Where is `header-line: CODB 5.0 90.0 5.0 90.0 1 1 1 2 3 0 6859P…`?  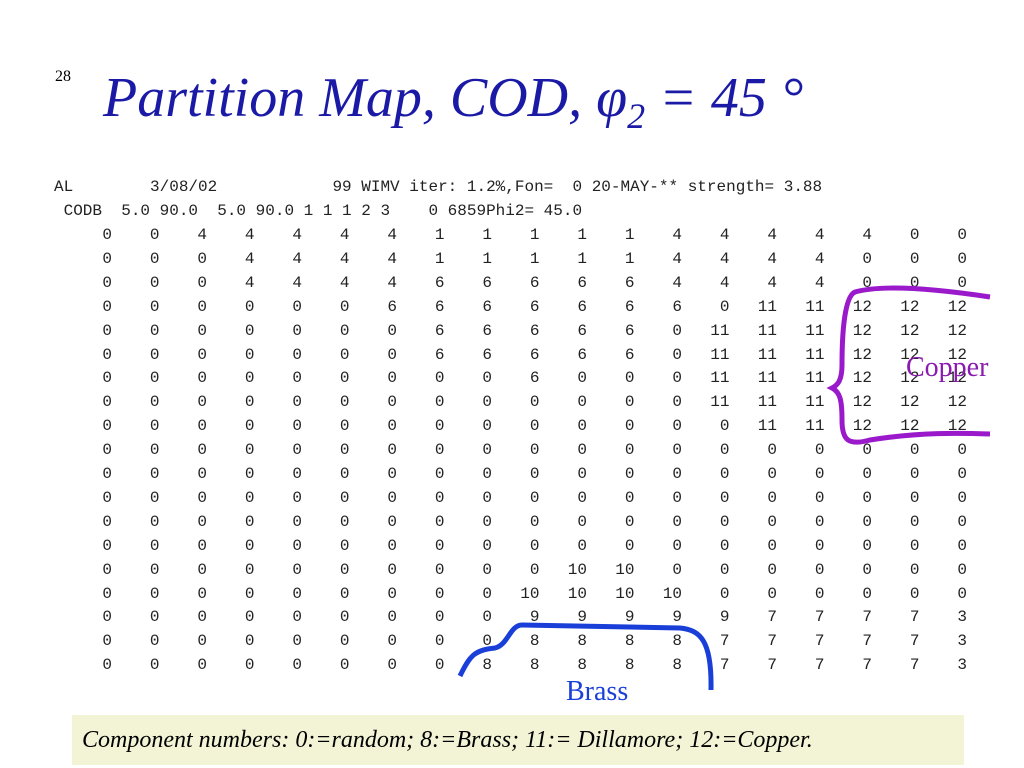
header-line: CODB 5.0 90.0 5.0 90.0 1 1 1 2 3 0 6859P… is located at coordinates (318, 211).